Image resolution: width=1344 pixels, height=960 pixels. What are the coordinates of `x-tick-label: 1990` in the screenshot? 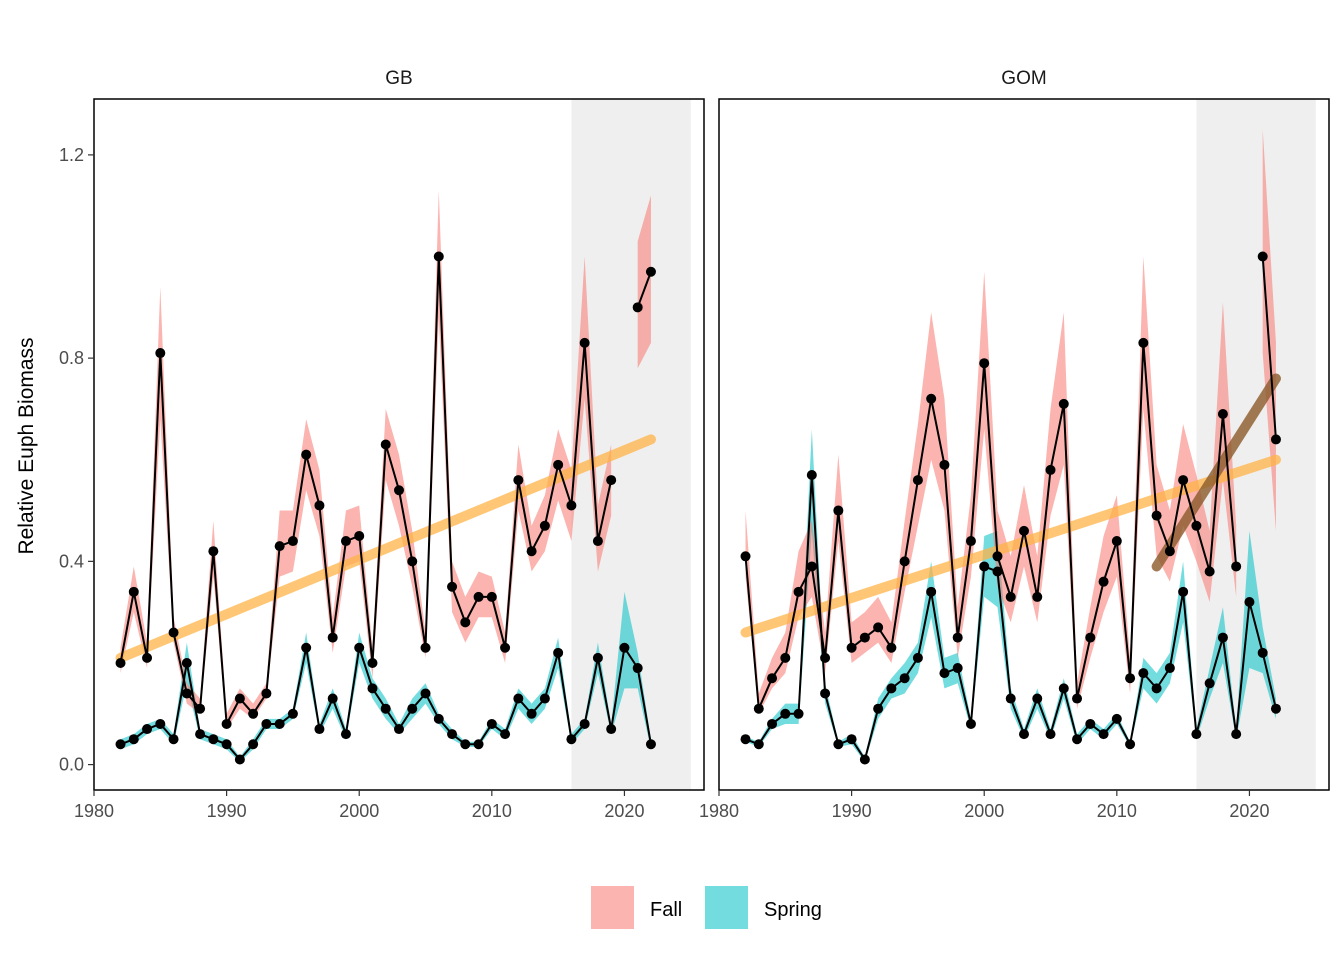 It's located at (227, 811).